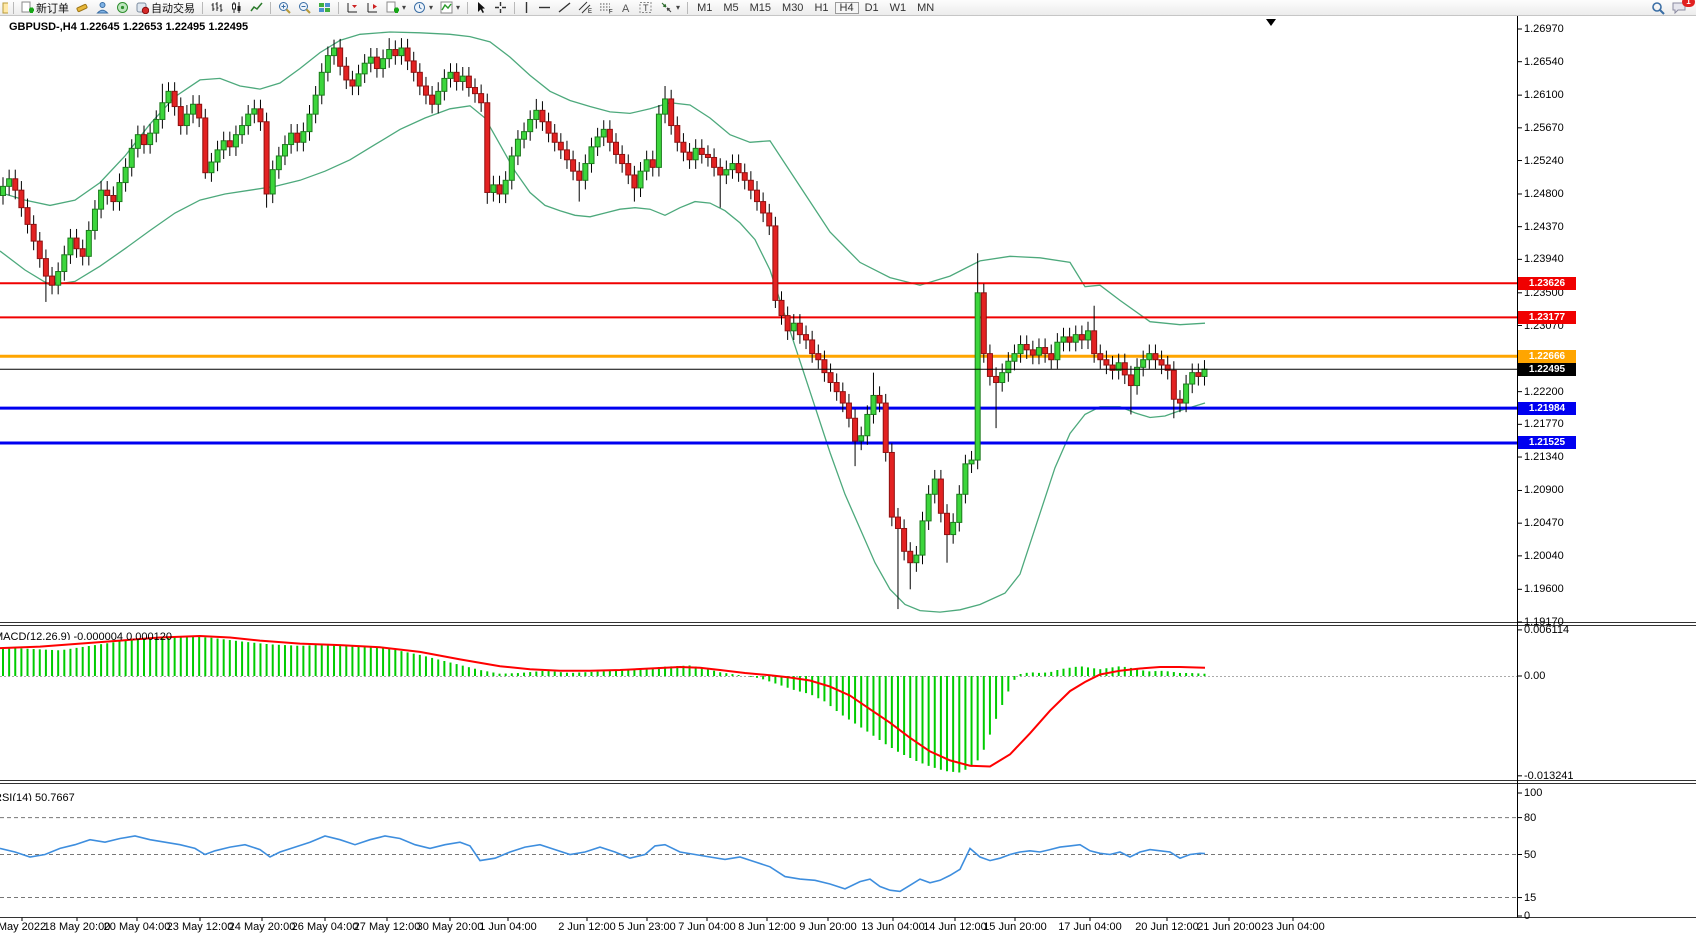 The image size is (1696, 936). What do you see at coordinates (216, 8) in the screenshot?
I see `bar-chart-button` at bounding box center [216, 8].